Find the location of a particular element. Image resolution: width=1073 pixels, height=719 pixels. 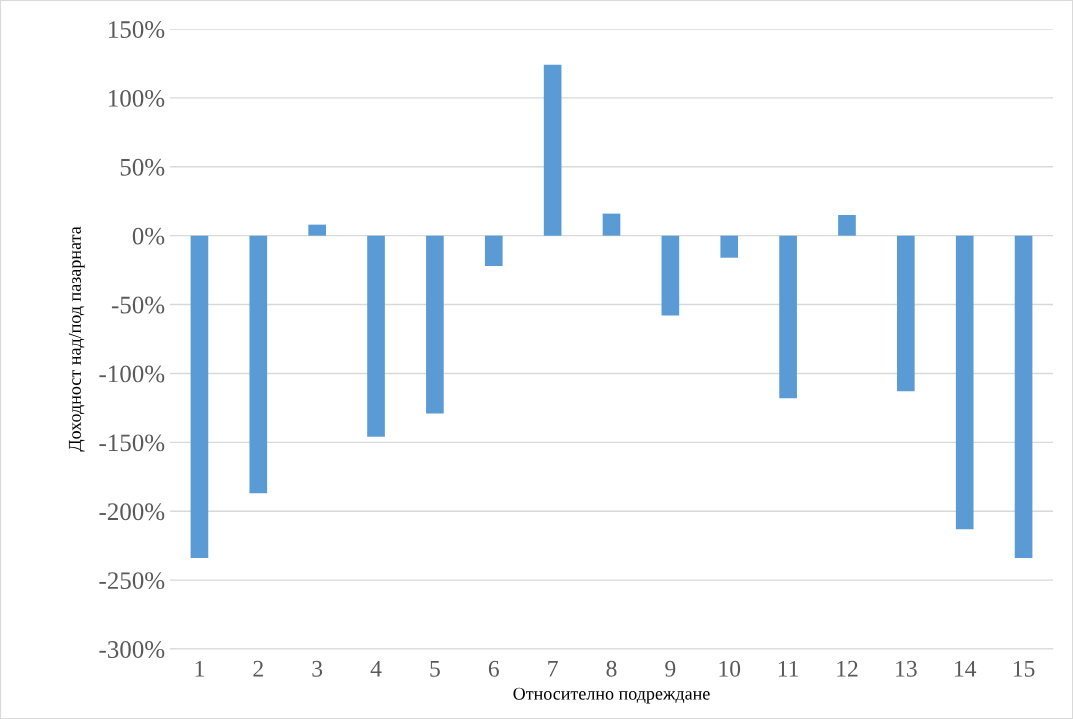

y-tick-label: 0% is located at coordinates (148, 236).